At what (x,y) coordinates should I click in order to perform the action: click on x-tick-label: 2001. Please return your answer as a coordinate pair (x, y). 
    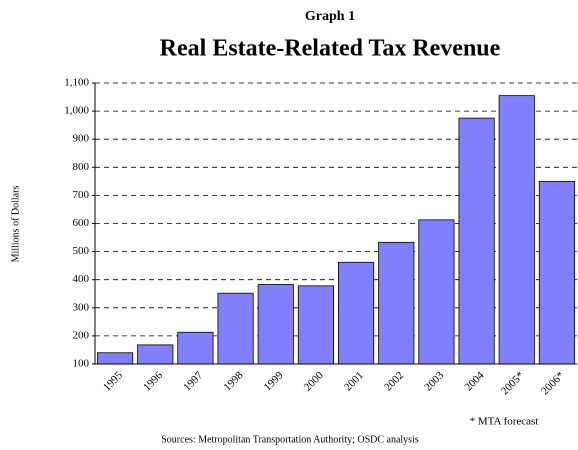
    Looking at the image, I should click on (354, 381).